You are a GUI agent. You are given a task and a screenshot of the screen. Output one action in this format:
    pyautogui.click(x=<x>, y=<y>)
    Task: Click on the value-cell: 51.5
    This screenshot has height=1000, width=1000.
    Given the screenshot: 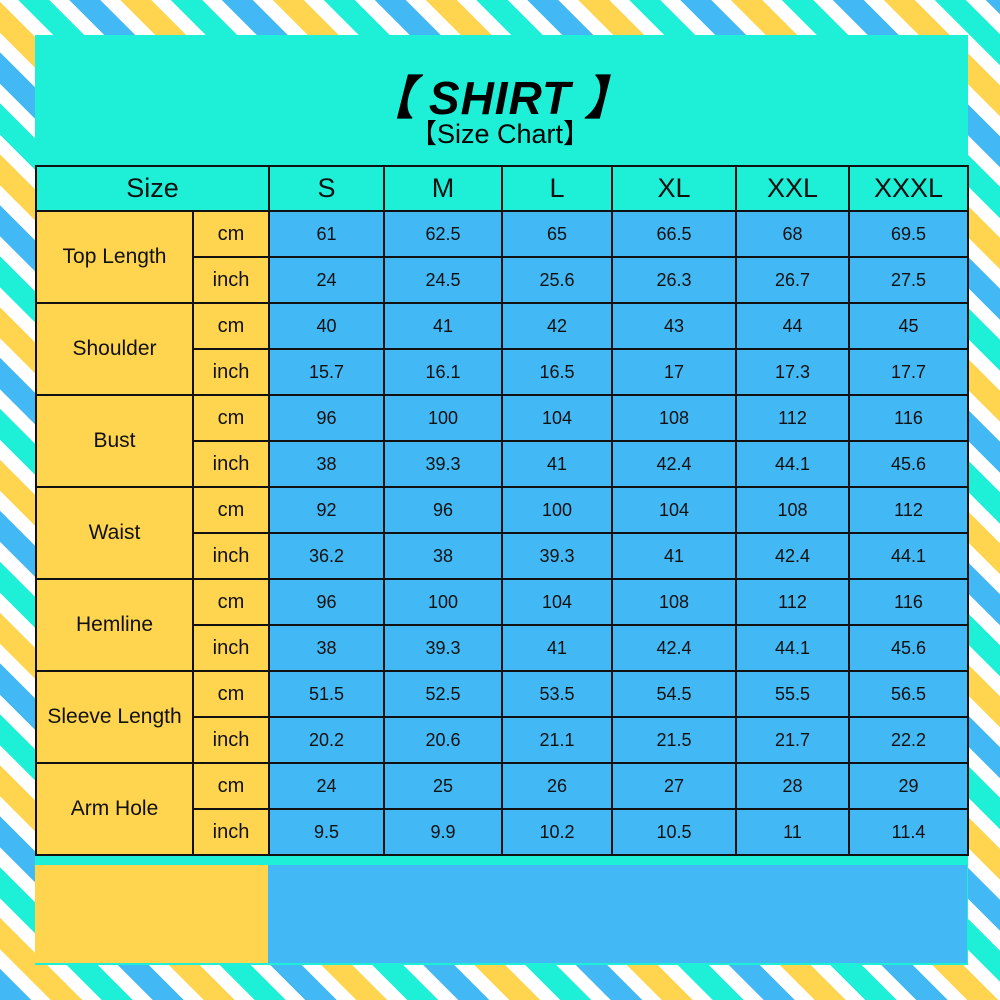 What is the action you would take?
    pyautogui.click(x=326, y=694)
    